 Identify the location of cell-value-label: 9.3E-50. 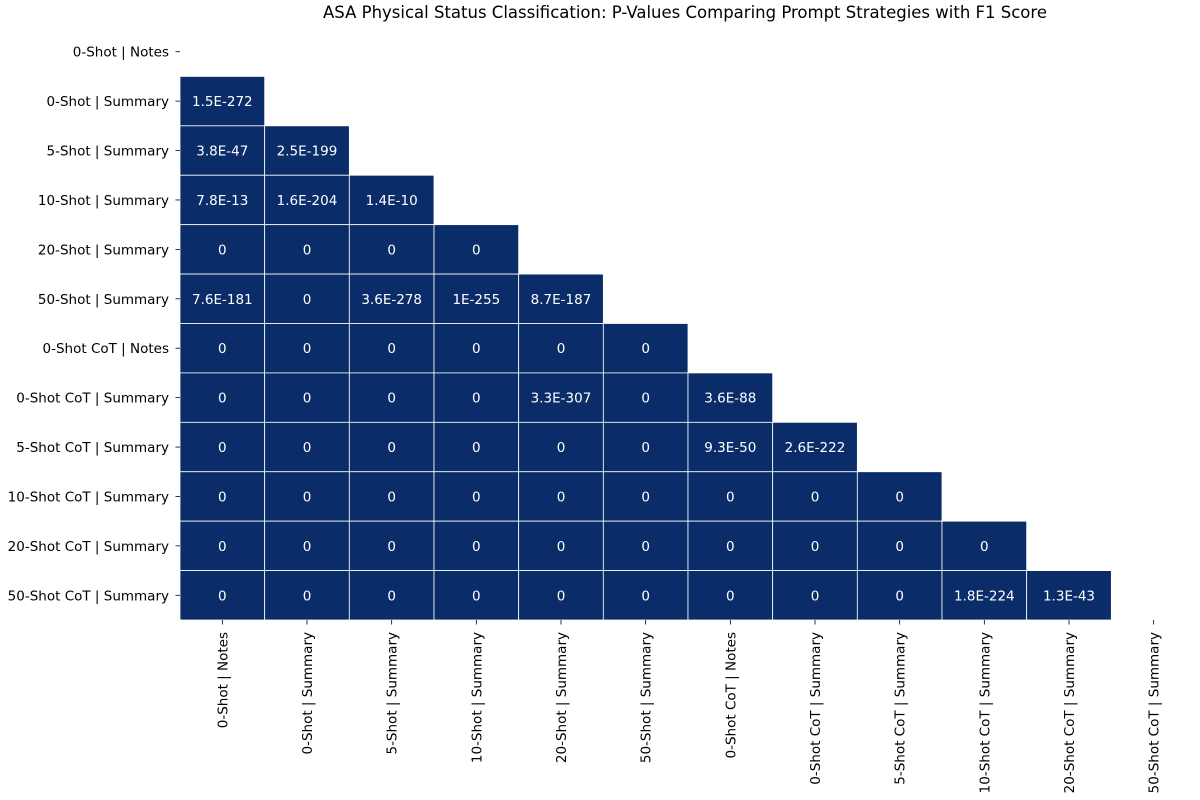
(730, 448).